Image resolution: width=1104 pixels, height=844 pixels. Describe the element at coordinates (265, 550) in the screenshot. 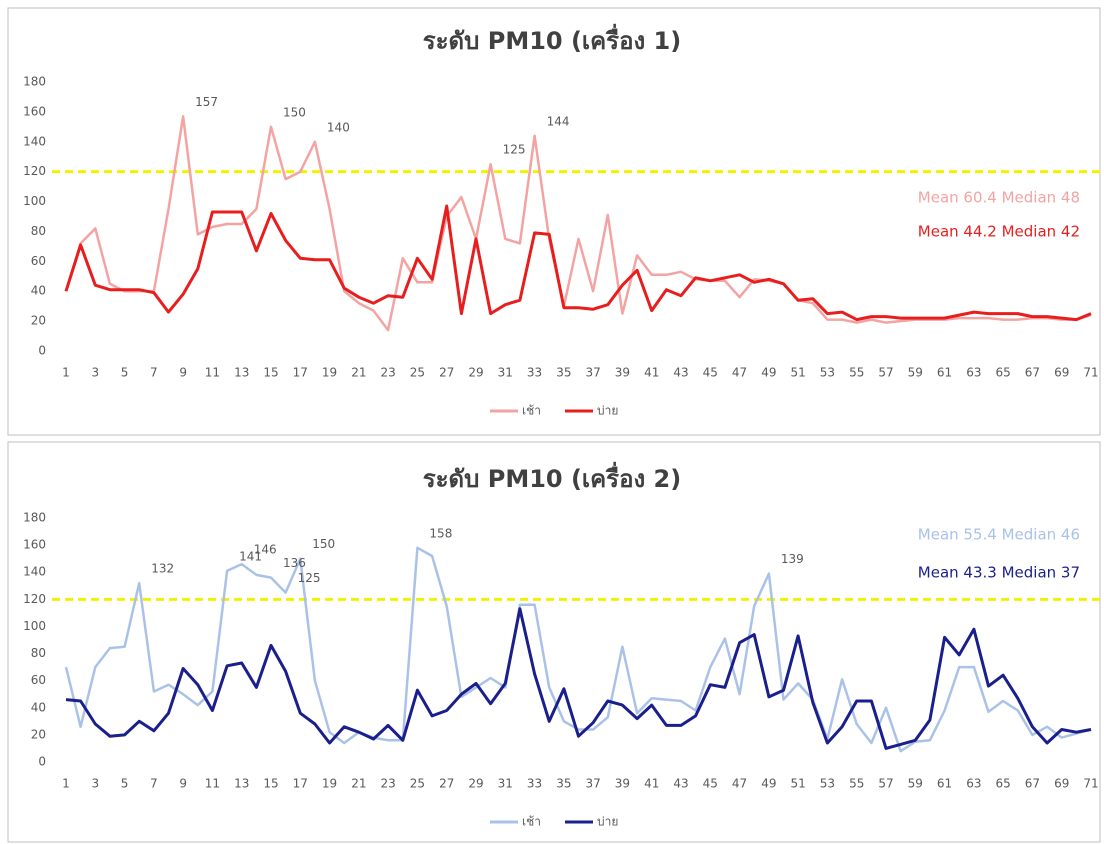

I see `data-label: 146` at that location.